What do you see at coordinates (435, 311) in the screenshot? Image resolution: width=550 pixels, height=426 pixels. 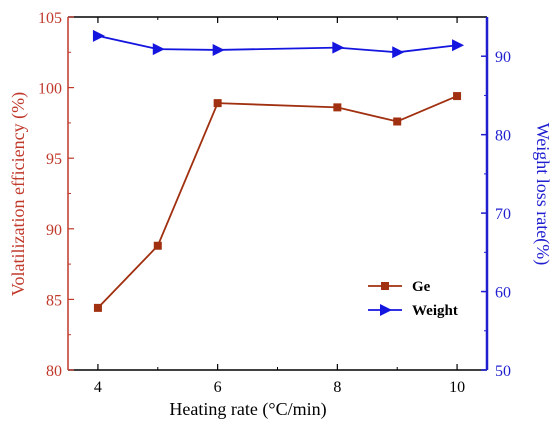 I see `legend-label-weight: Weight` at bounding box center [435, 311].